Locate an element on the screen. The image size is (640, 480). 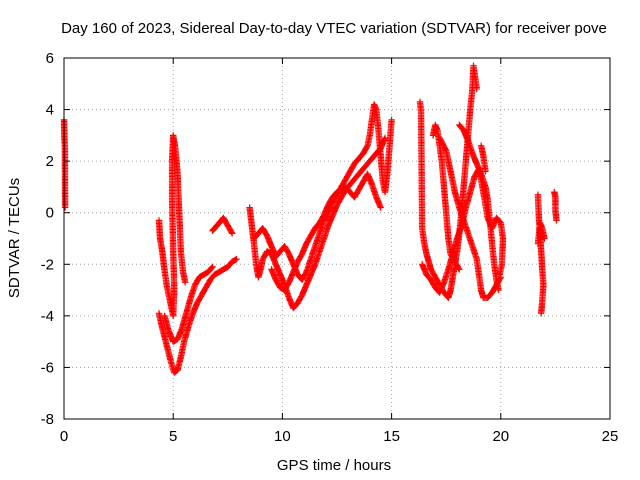
y-axis-label: SDTVAR / TECUs is located at coordinates (14, 238).